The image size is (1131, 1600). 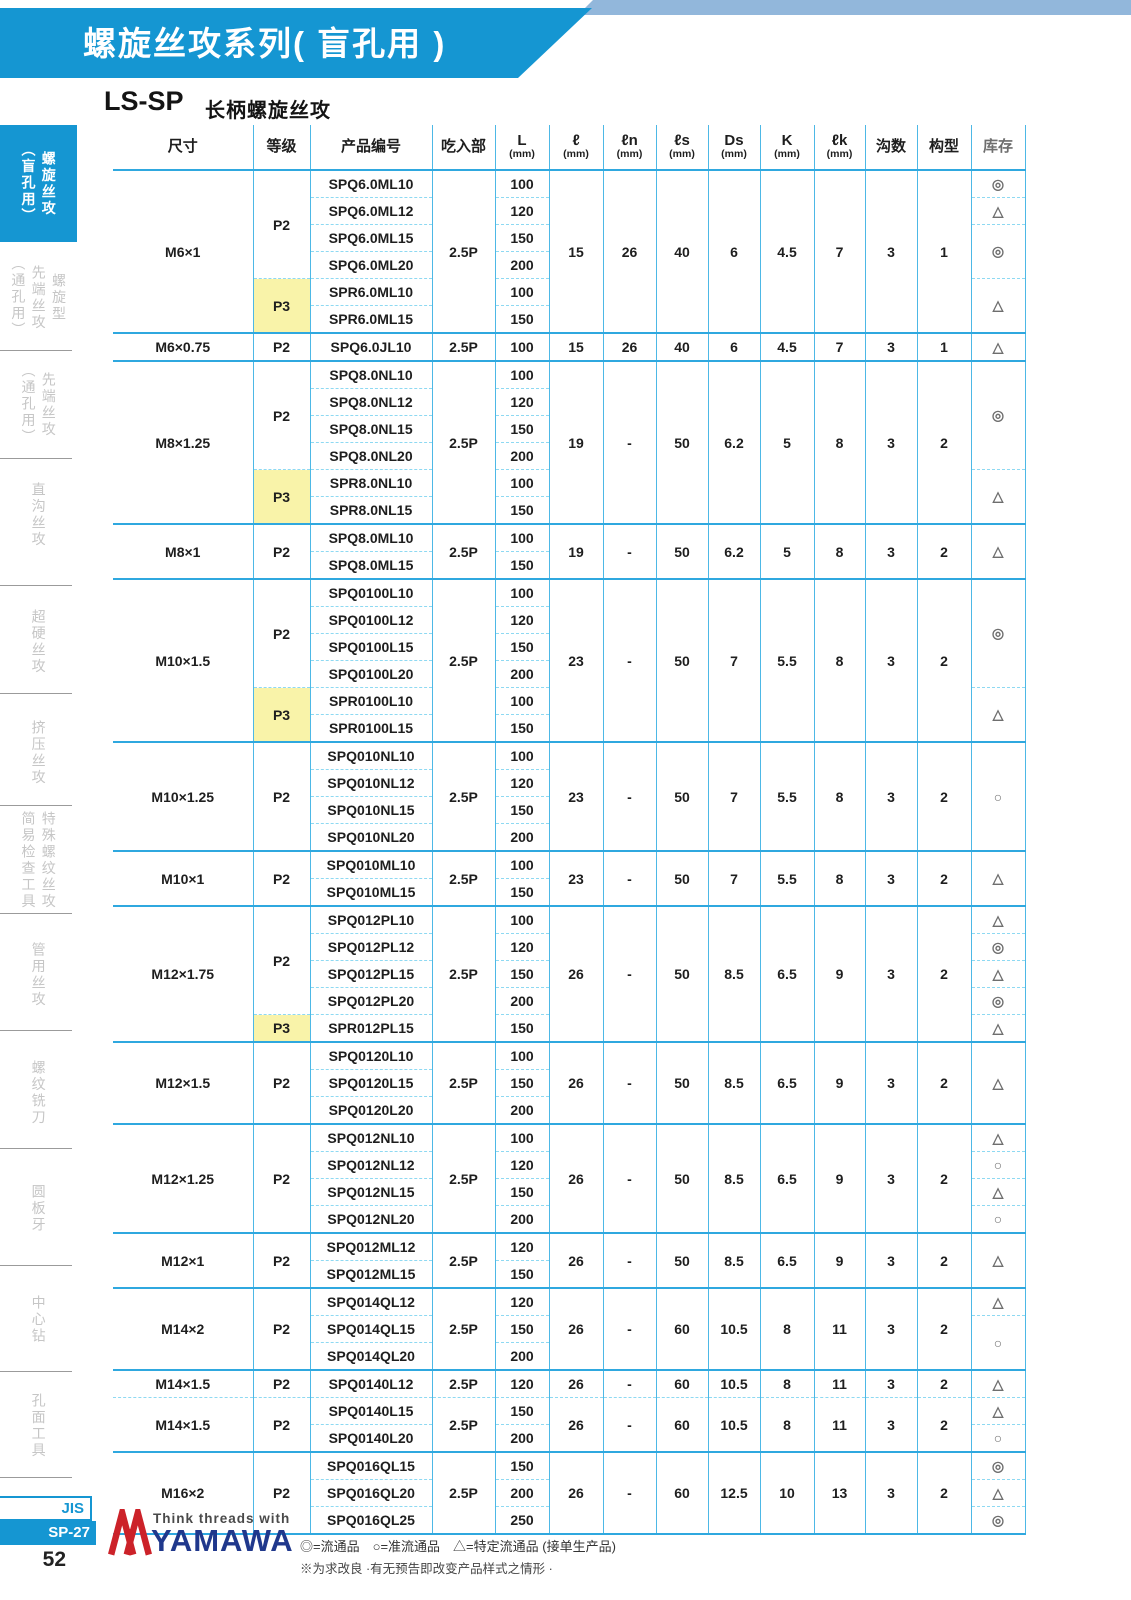 I want to click on cell-code: SPQ012NL12, so click(x=370, y=1165).